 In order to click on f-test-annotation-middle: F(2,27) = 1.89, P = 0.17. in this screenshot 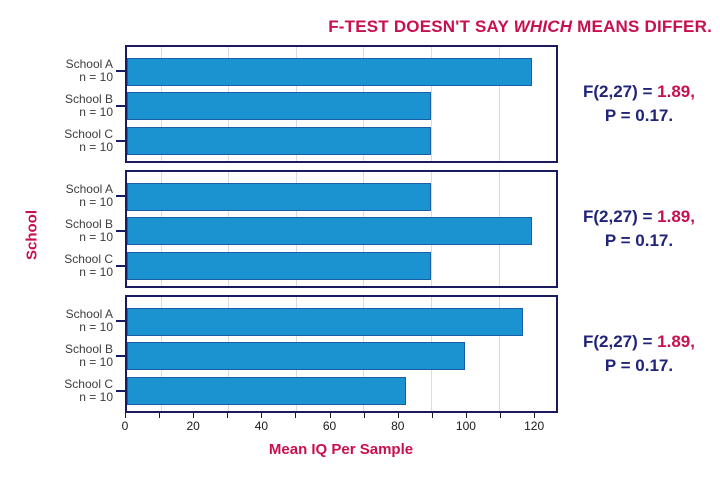, I will do `click(639, 229)`.